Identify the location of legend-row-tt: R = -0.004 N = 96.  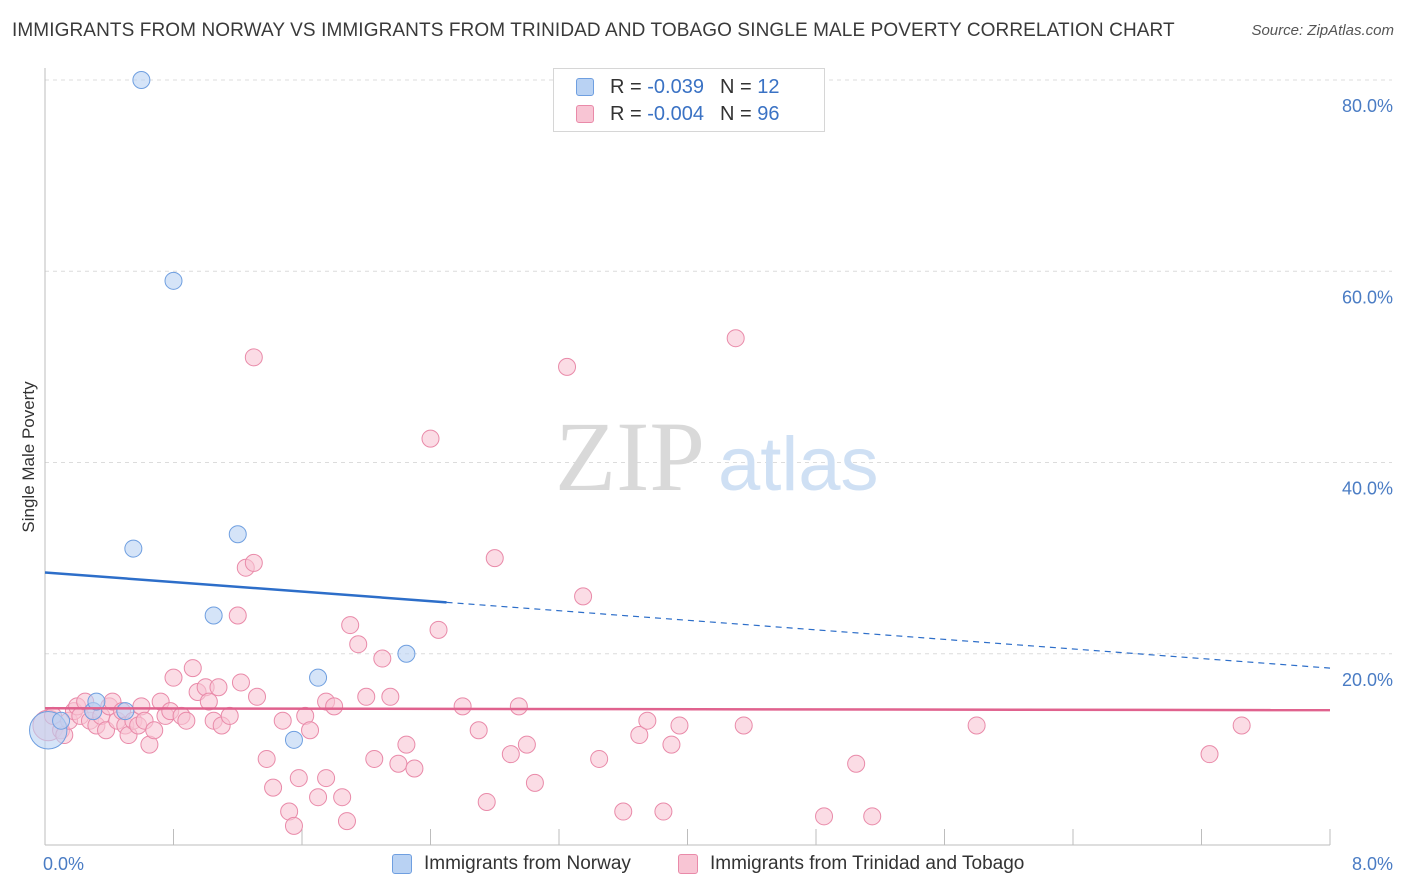
(677, 114).